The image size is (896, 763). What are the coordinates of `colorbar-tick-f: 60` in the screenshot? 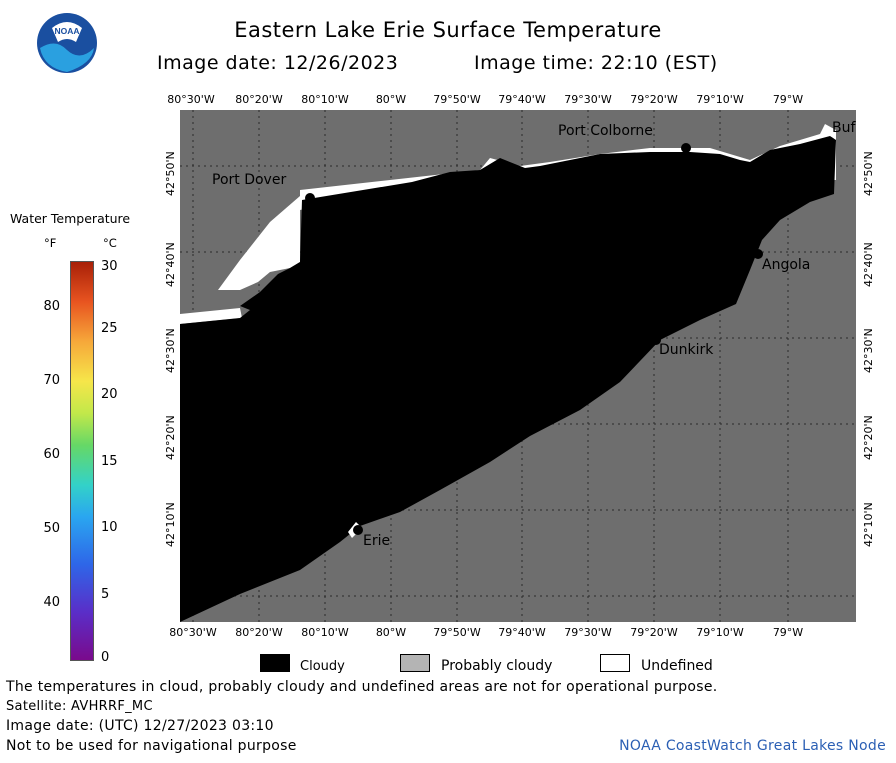 It's located at (51, 454).